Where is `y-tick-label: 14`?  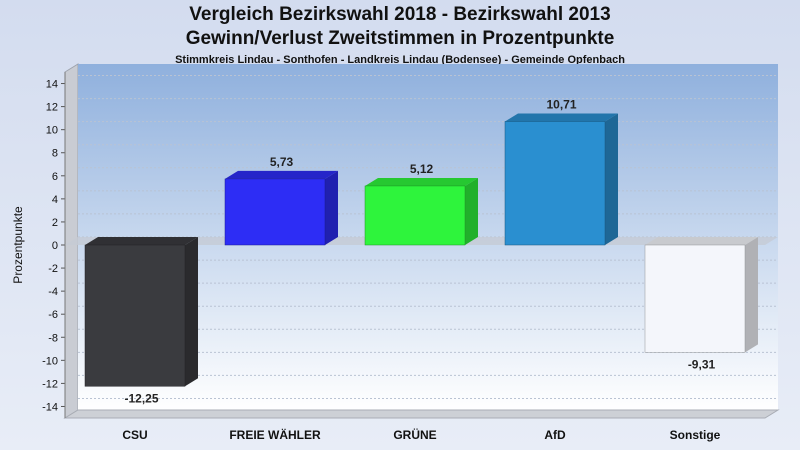
y-tick-label: 14 is located at coordinates (52, 85).